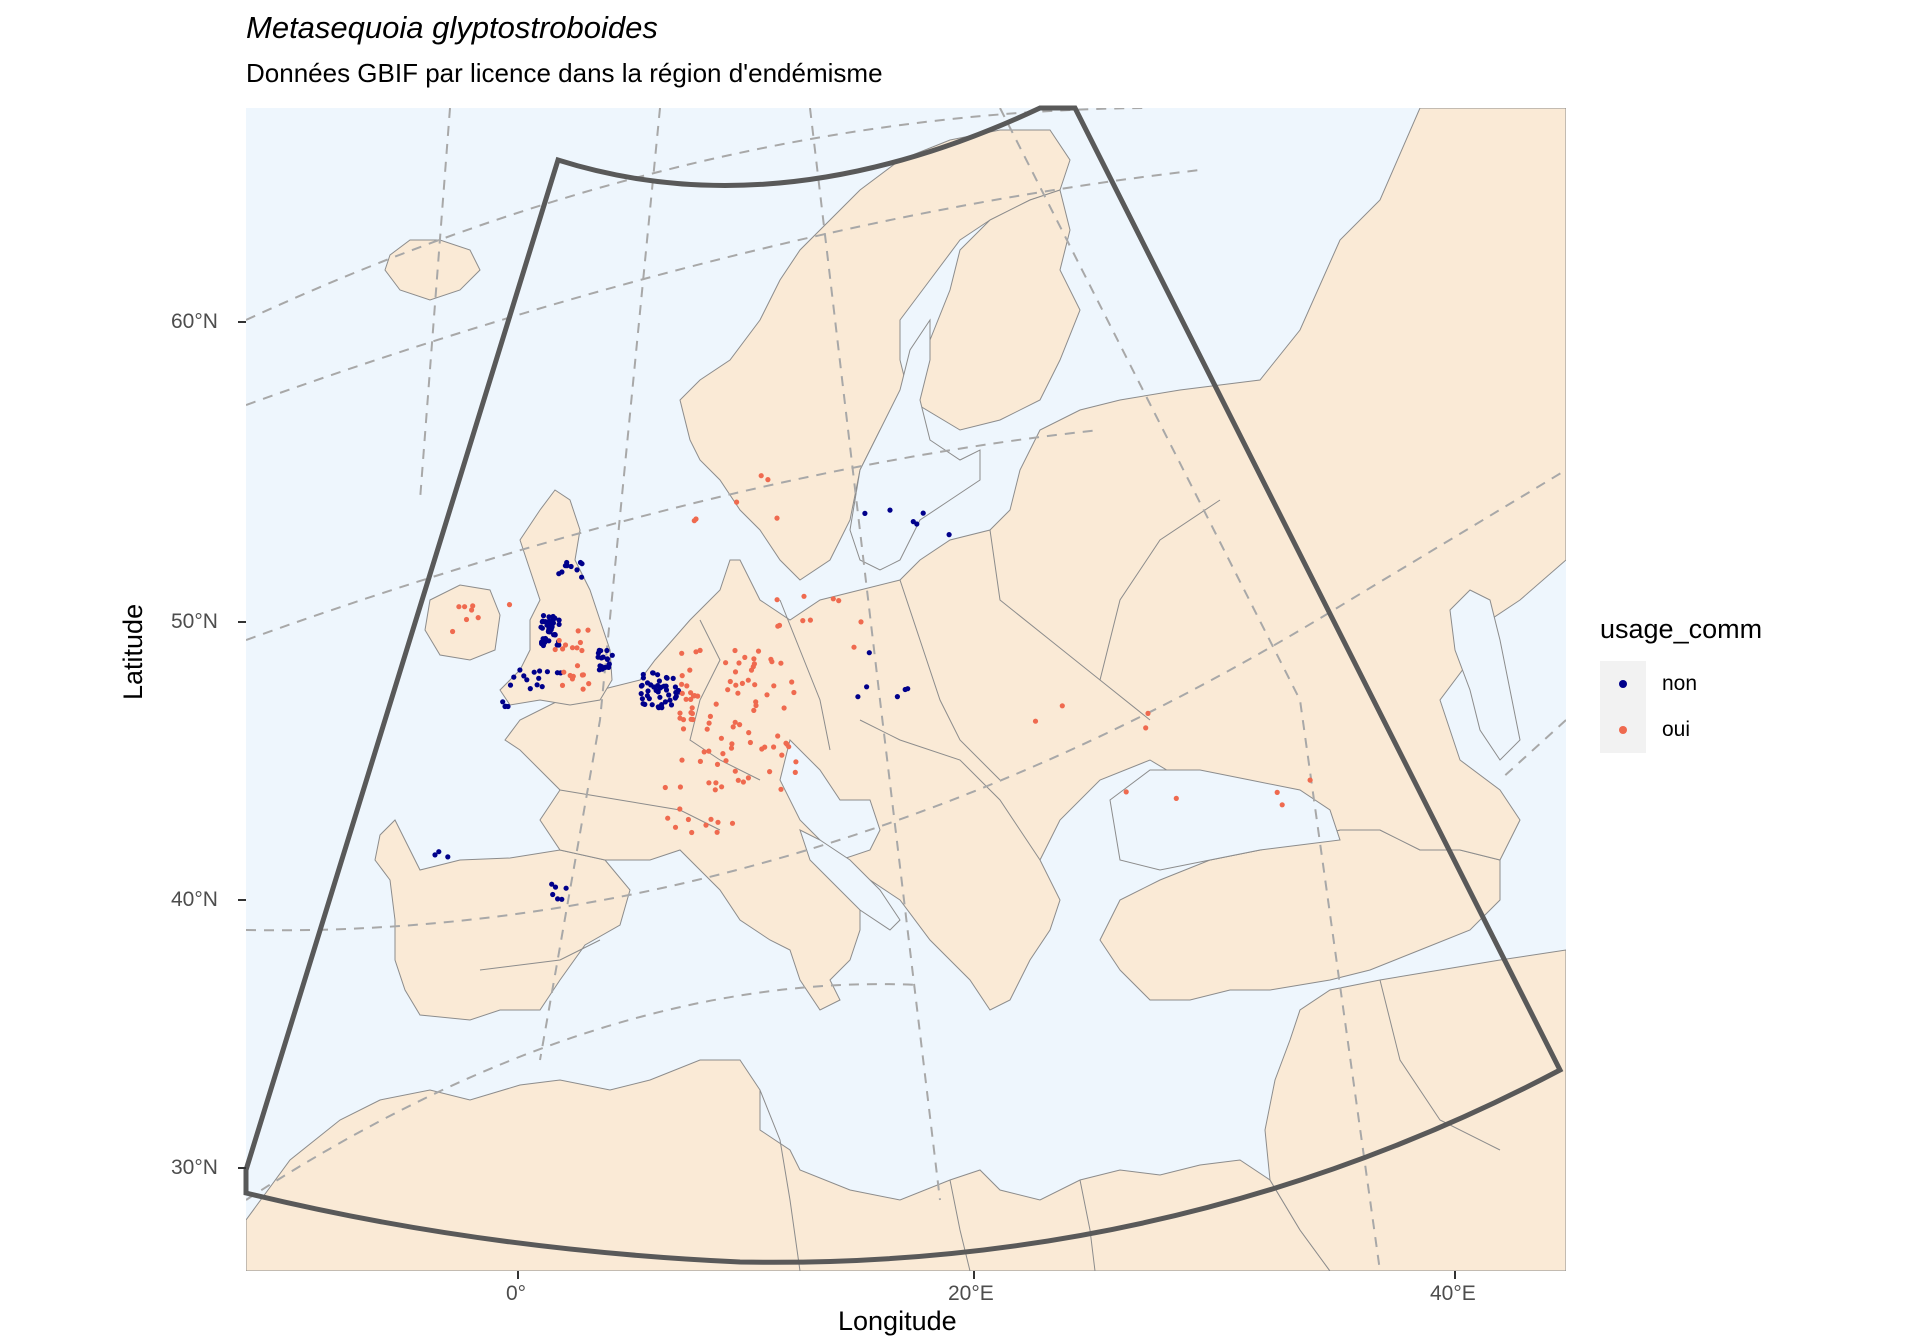 This screenshot has height=1344, width=1920. What do you see at coordinates (1623, 684) in the screenshot?
I see `legend-key-non` at bounding box center [1623, 684].